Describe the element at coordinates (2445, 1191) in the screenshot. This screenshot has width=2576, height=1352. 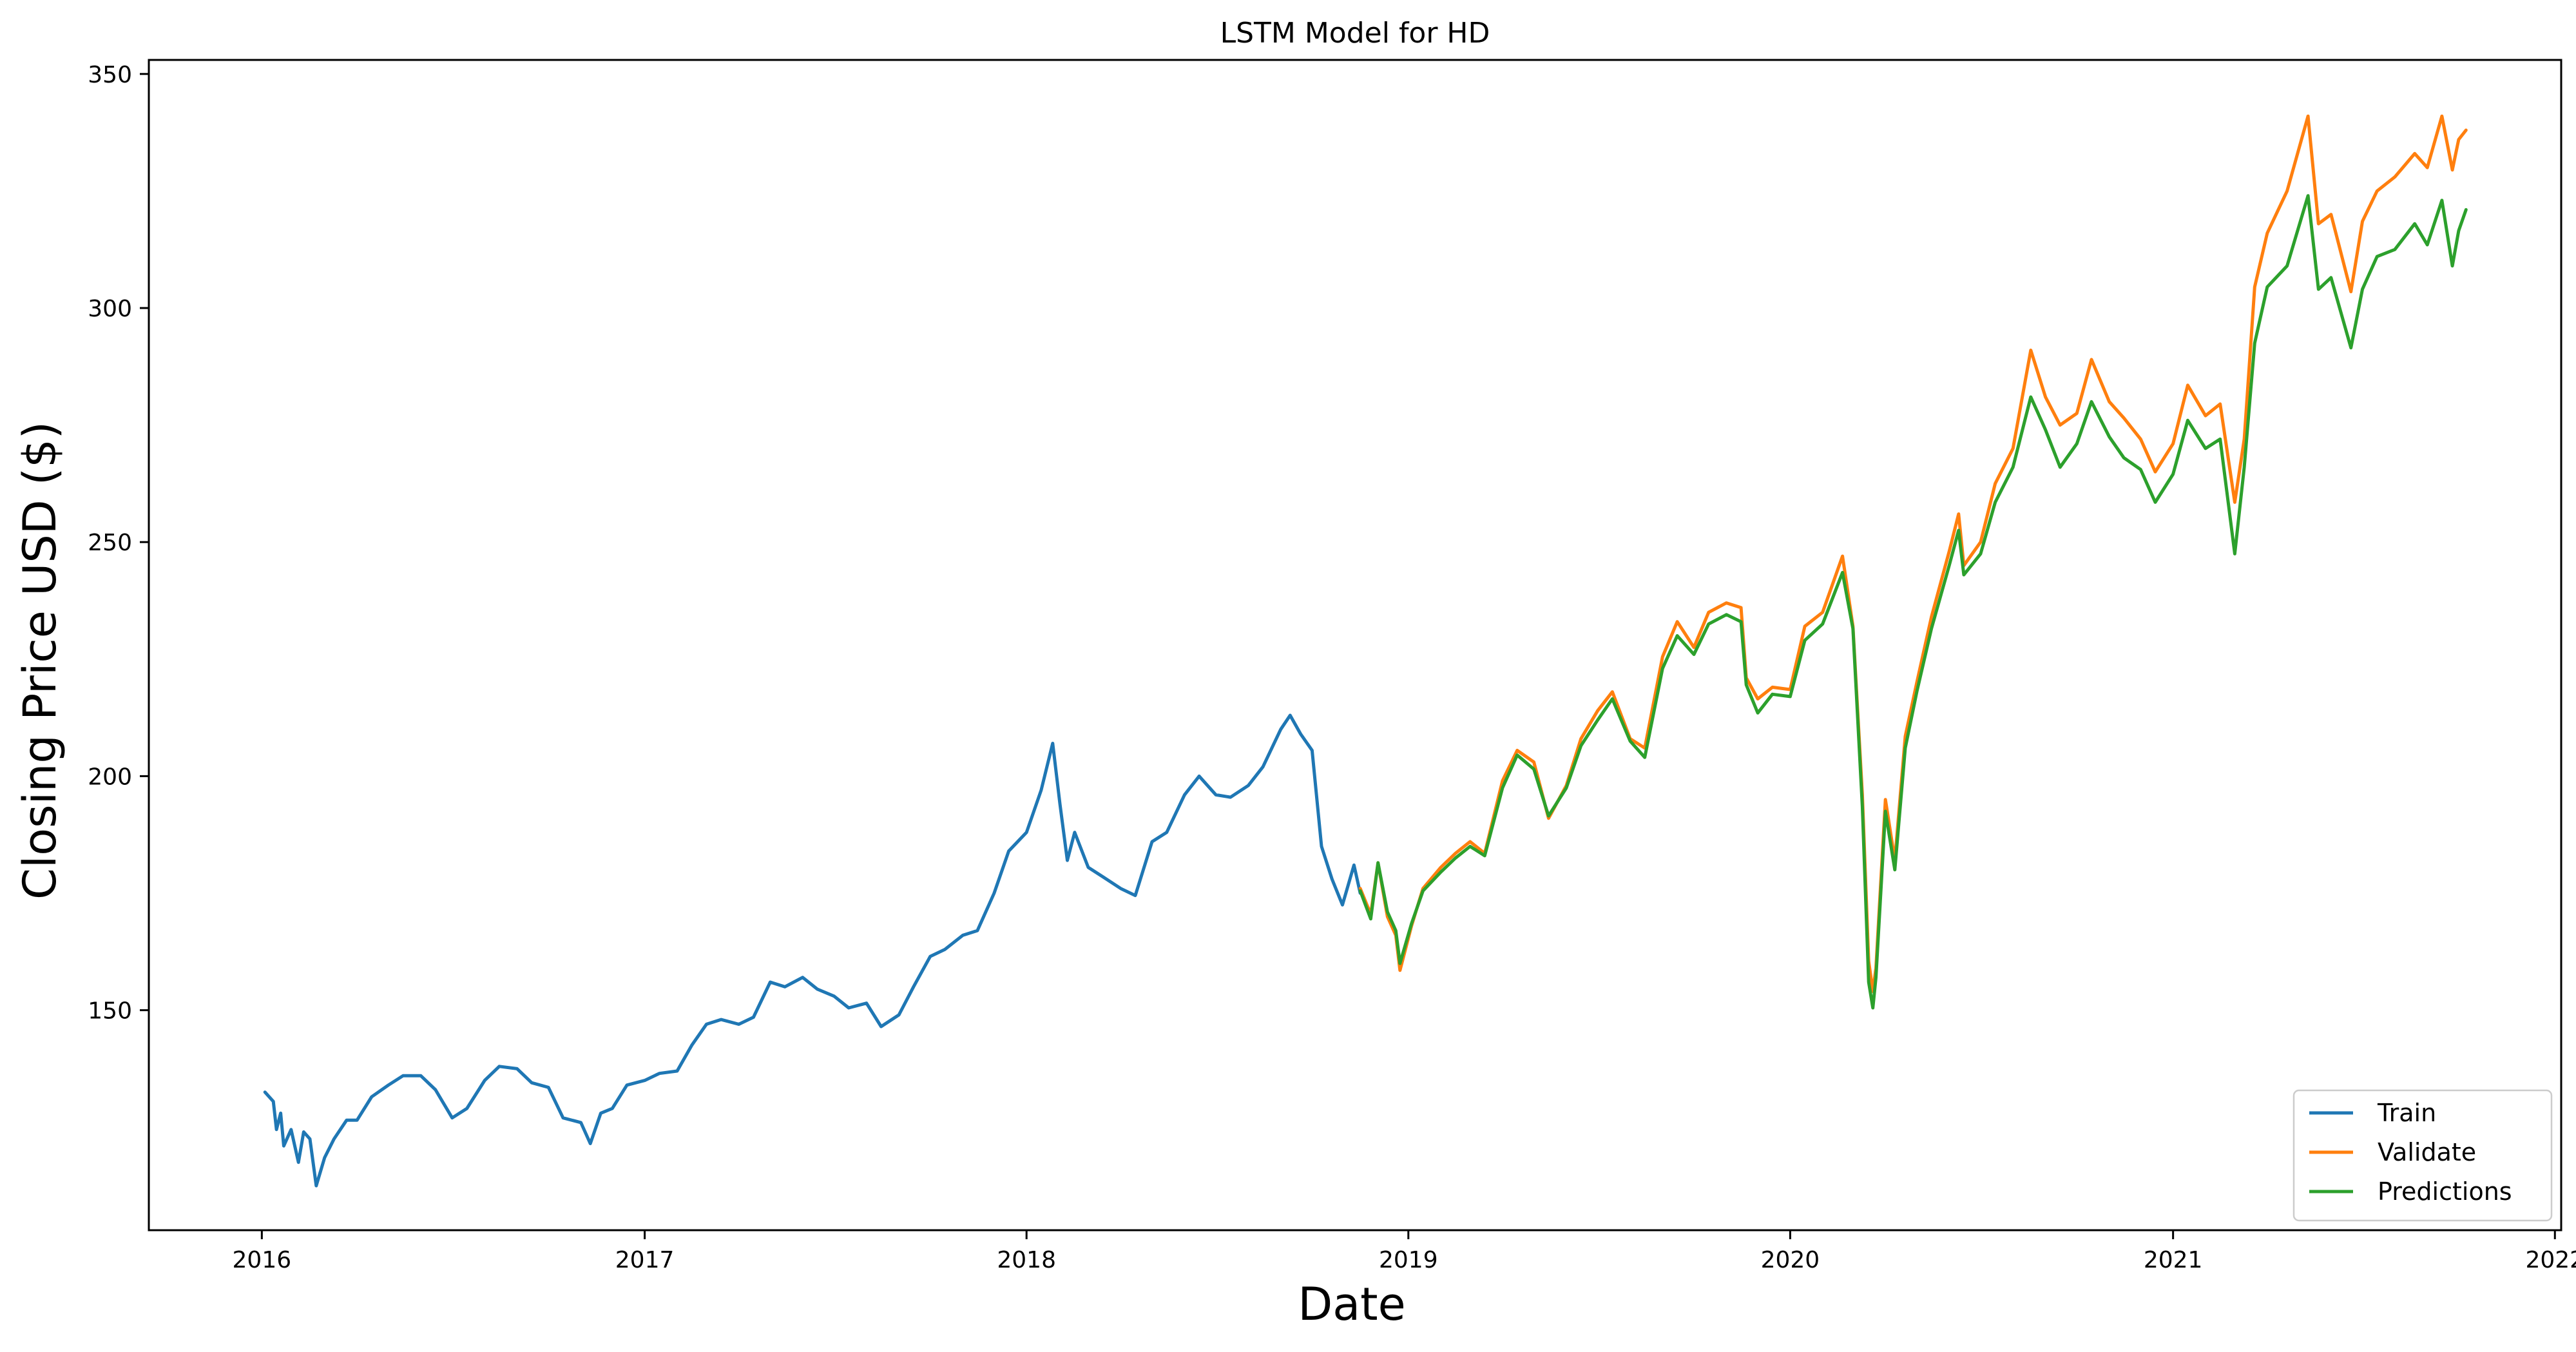
I see `legend-label-predictions: Predictions` at that location.